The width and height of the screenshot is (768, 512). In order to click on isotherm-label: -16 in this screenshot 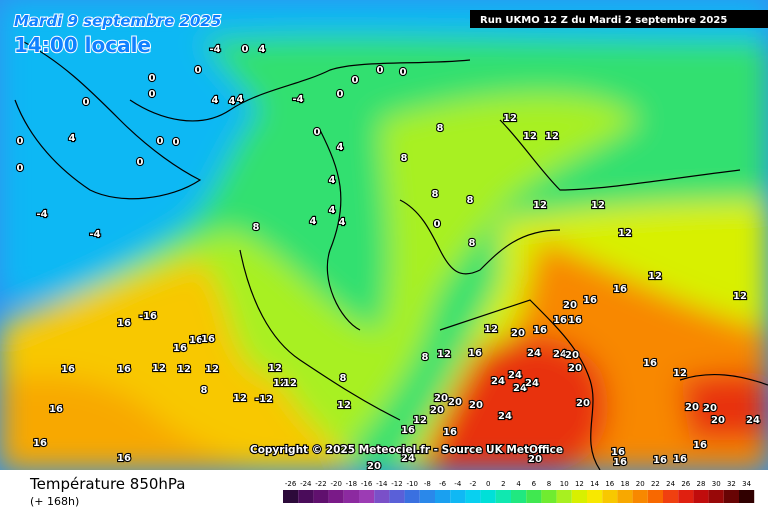, I will do `click(148, 316)`.